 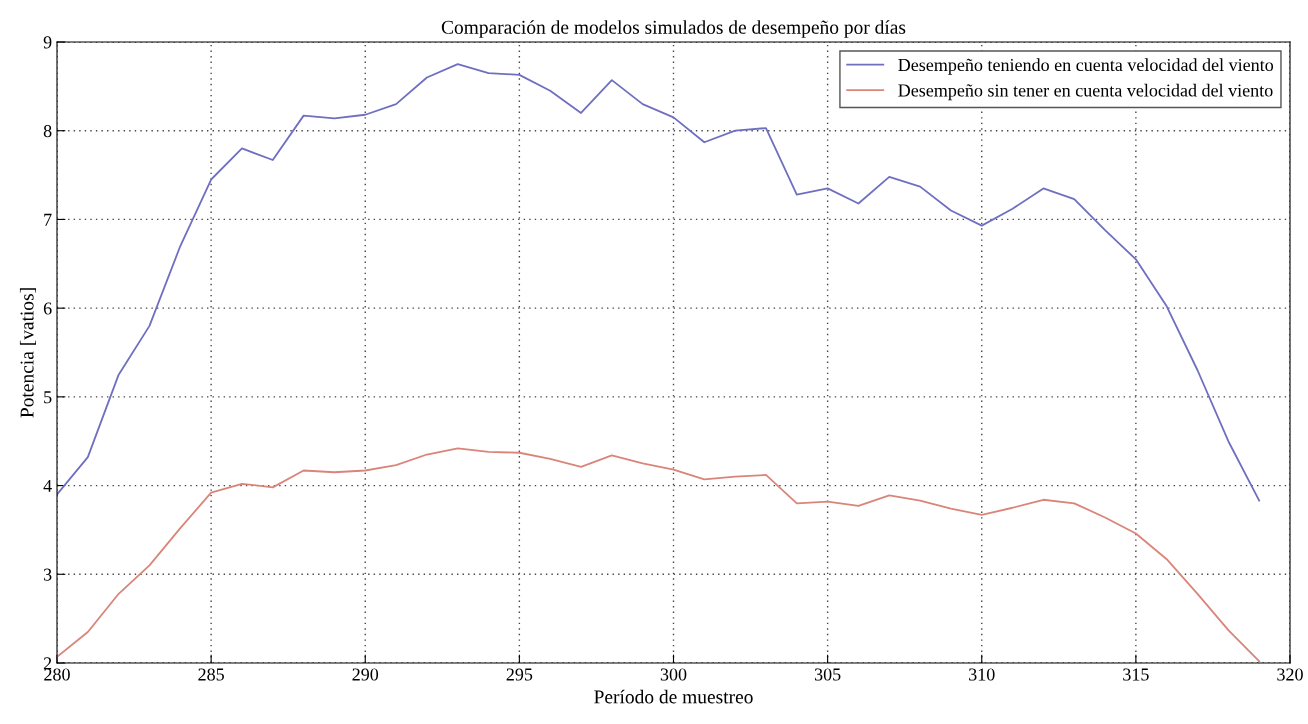 What do you see at coordinates (1085, 92) in the screenshot?
I see `legend-label: Desempeño sin tener en cuenta velocidad del viento` at bounding box center [1085, 92].